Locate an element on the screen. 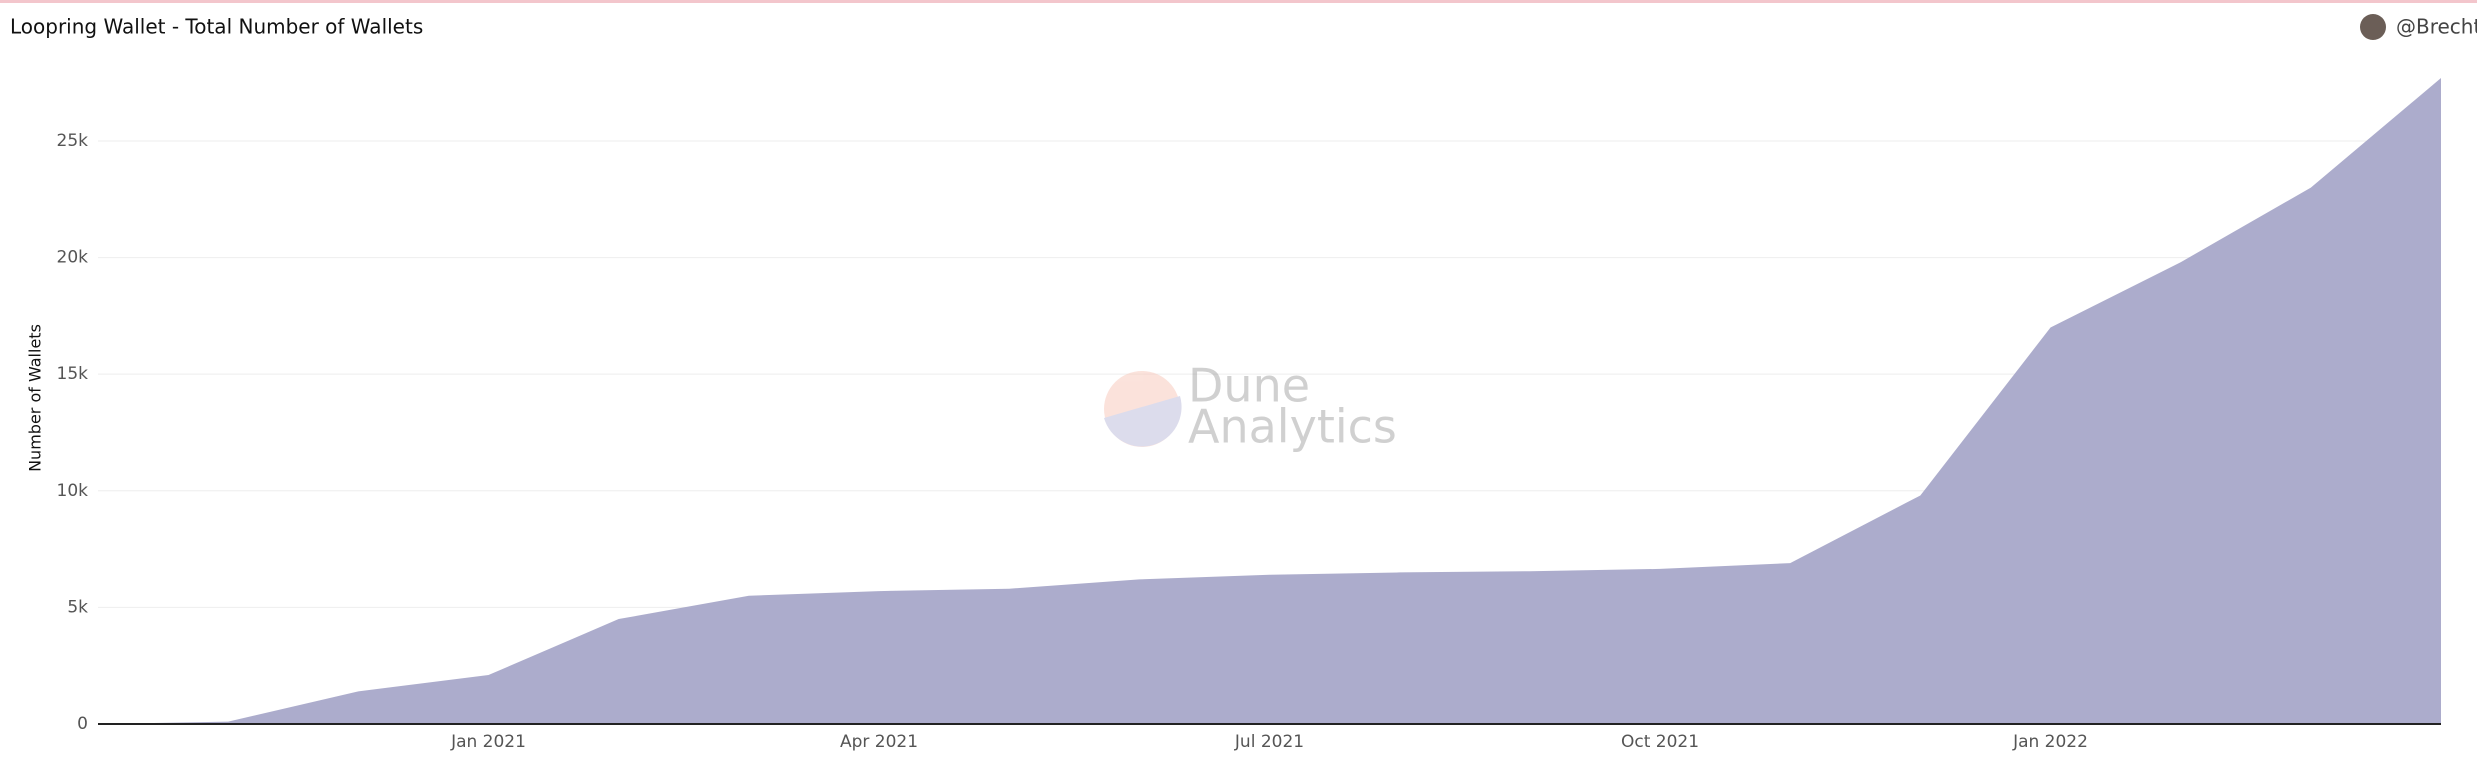  y-tick-label: 10k is located at coordinates (73, 491).